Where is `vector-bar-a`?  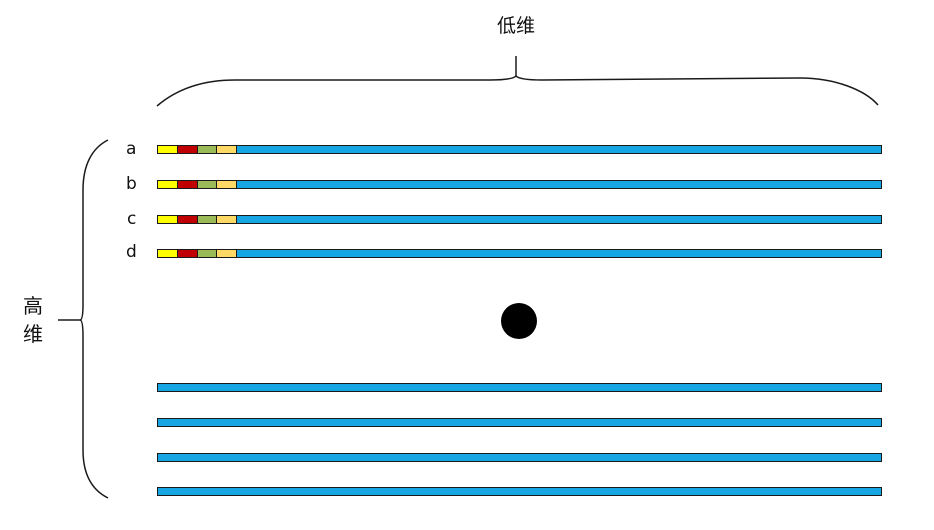 vector-bar-a is located at coordinates (519, 149).